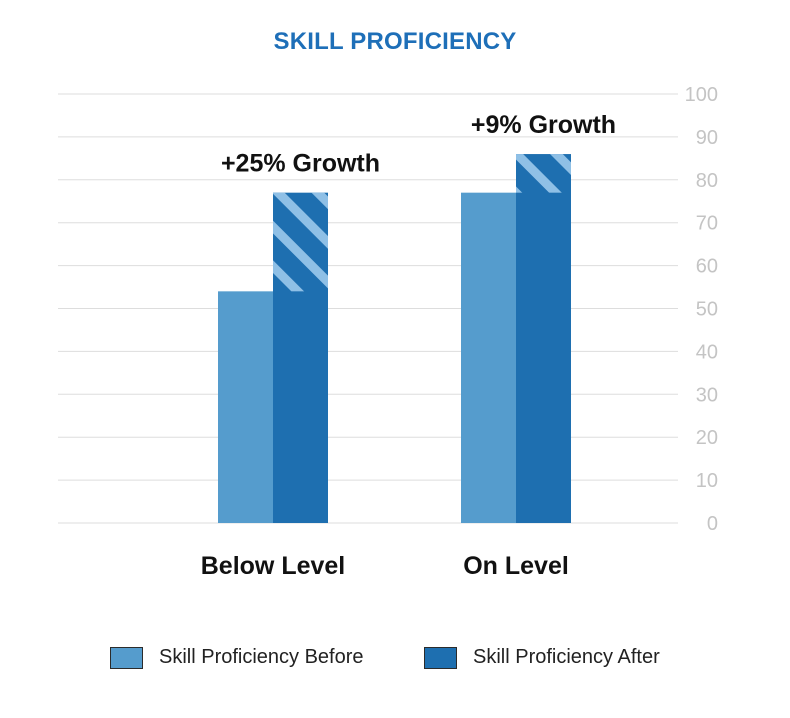 Image resolution: width=790 pixels, height=718 pixels. What do you see at coordinates (395, 41) in the screenshot?
I see `chart-title: SKILL PROFICIENCY` at bounding box center [395, 41].